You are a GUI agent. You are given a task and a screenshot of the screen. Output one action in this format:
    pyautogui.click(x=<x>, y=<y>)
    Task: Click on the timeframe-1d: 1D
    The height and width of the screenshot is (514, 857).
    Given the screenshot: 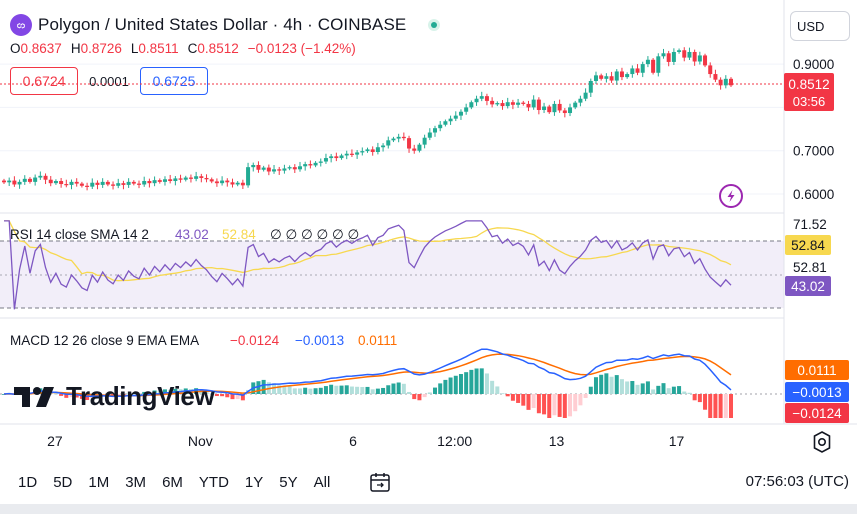 What is the action you would take?
    pyautogui.click(x=28, y=482)
    